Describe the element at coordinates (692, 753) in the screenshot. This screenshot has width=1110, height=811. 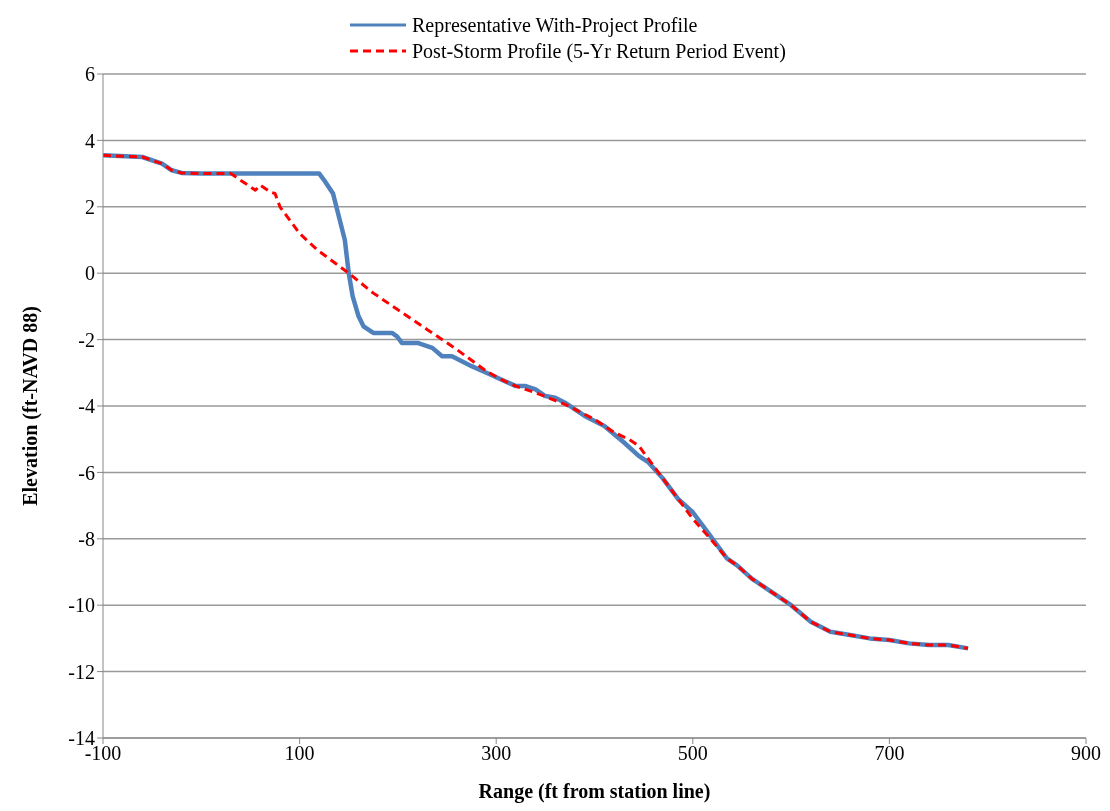
I see `x-tick-label: 500` at that location.